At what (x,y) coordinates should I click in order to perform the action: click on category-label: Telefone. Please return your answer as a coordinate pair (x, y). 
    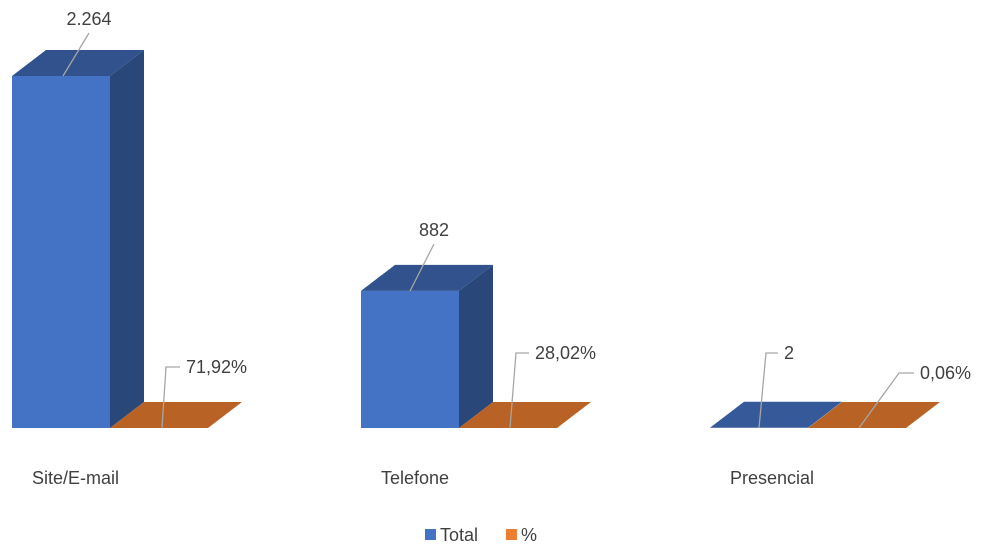
    Looking at the image, I should click on (415, 478).